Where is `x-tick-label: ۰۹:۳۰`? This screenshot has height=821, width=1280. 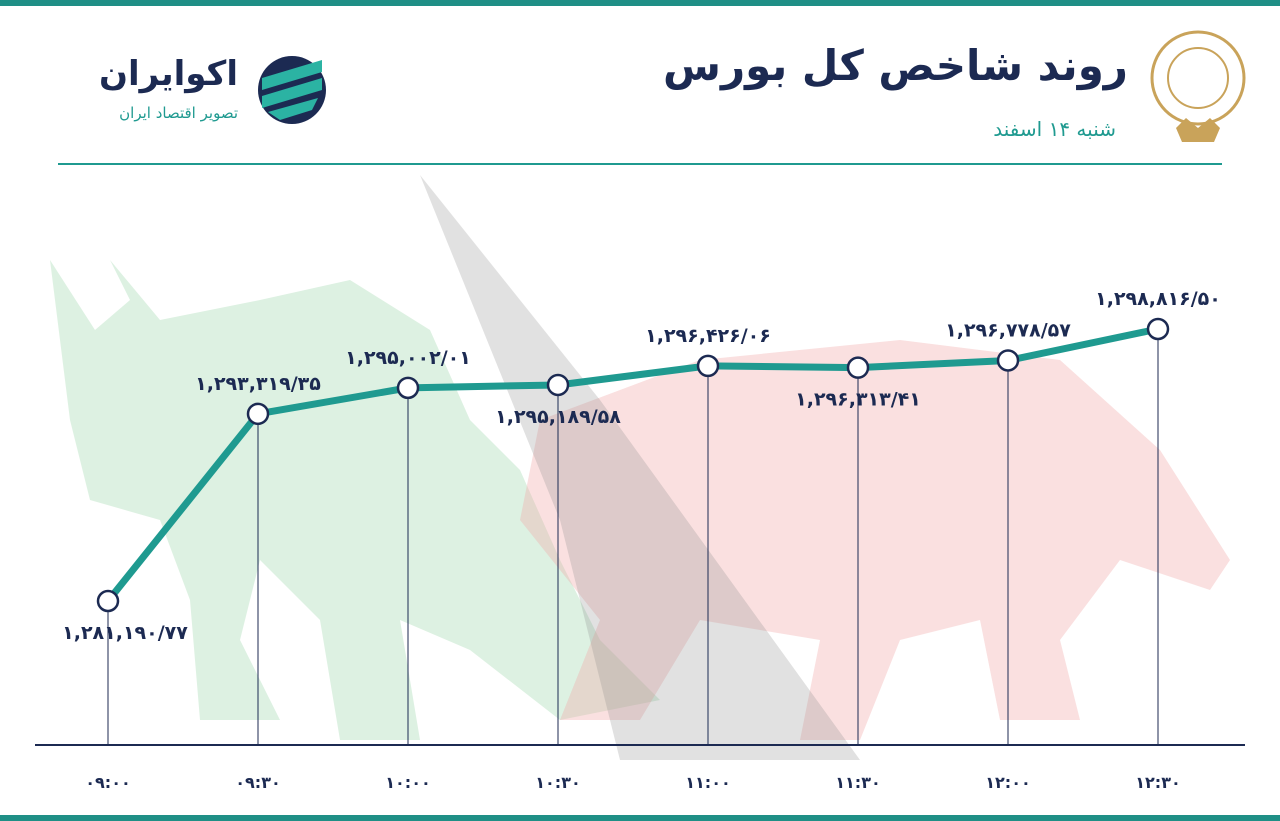
x-tick-label: ۰۹:۳۰ is located at coordinates (257, 782).